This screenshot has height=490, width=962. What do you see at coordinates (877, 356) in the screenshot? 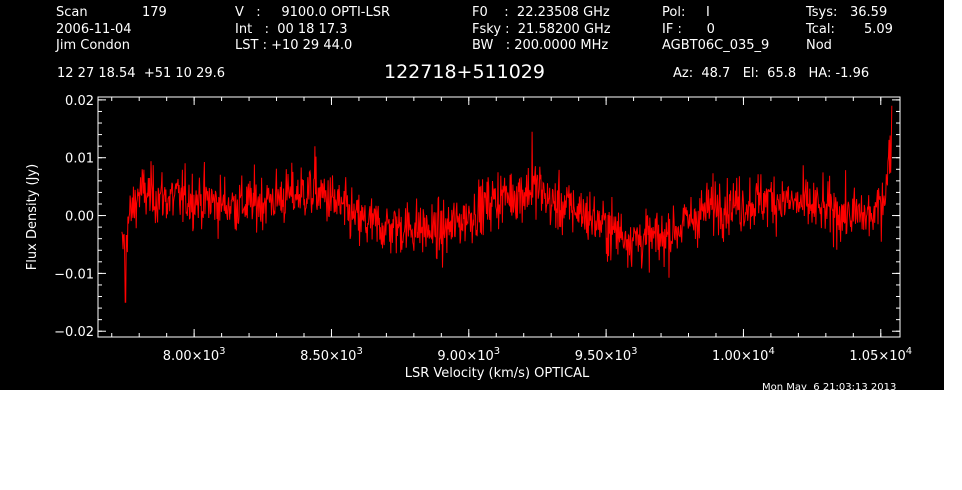
I see `x-tick-mantissa: 1.05×10` at bounding box center [877, 356].